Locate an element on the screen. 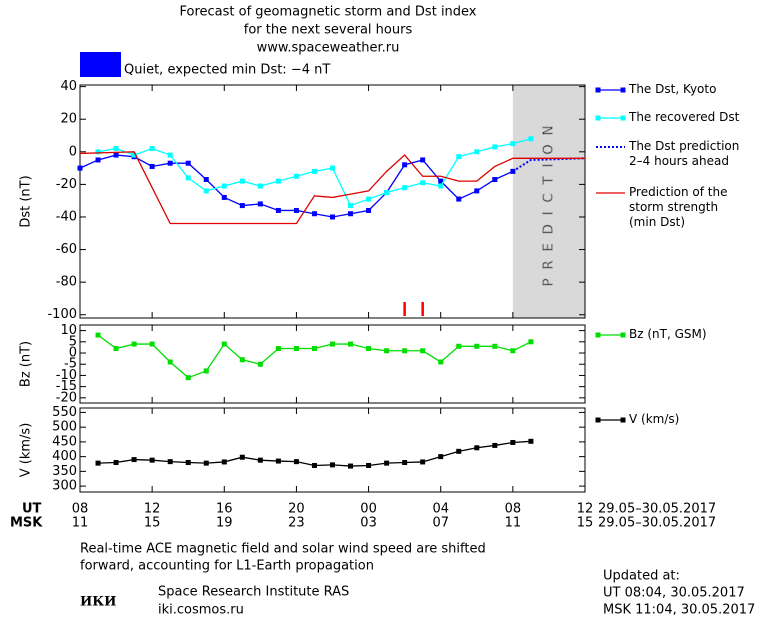 This screenshot has height=620, width=760. y-tick-label: 20 is located at coordinates (68, 119).